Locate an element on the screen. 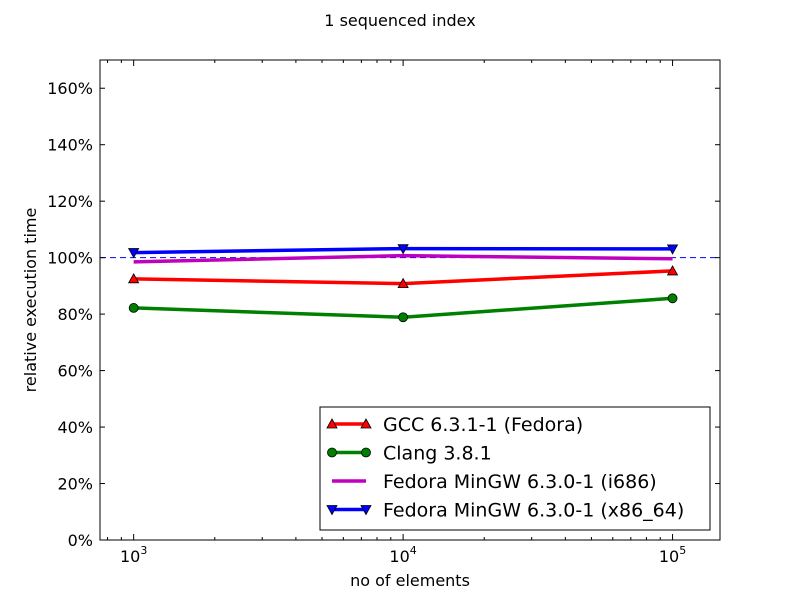  chart-title: 1 sequenced index is located at coordinates (399, 20).